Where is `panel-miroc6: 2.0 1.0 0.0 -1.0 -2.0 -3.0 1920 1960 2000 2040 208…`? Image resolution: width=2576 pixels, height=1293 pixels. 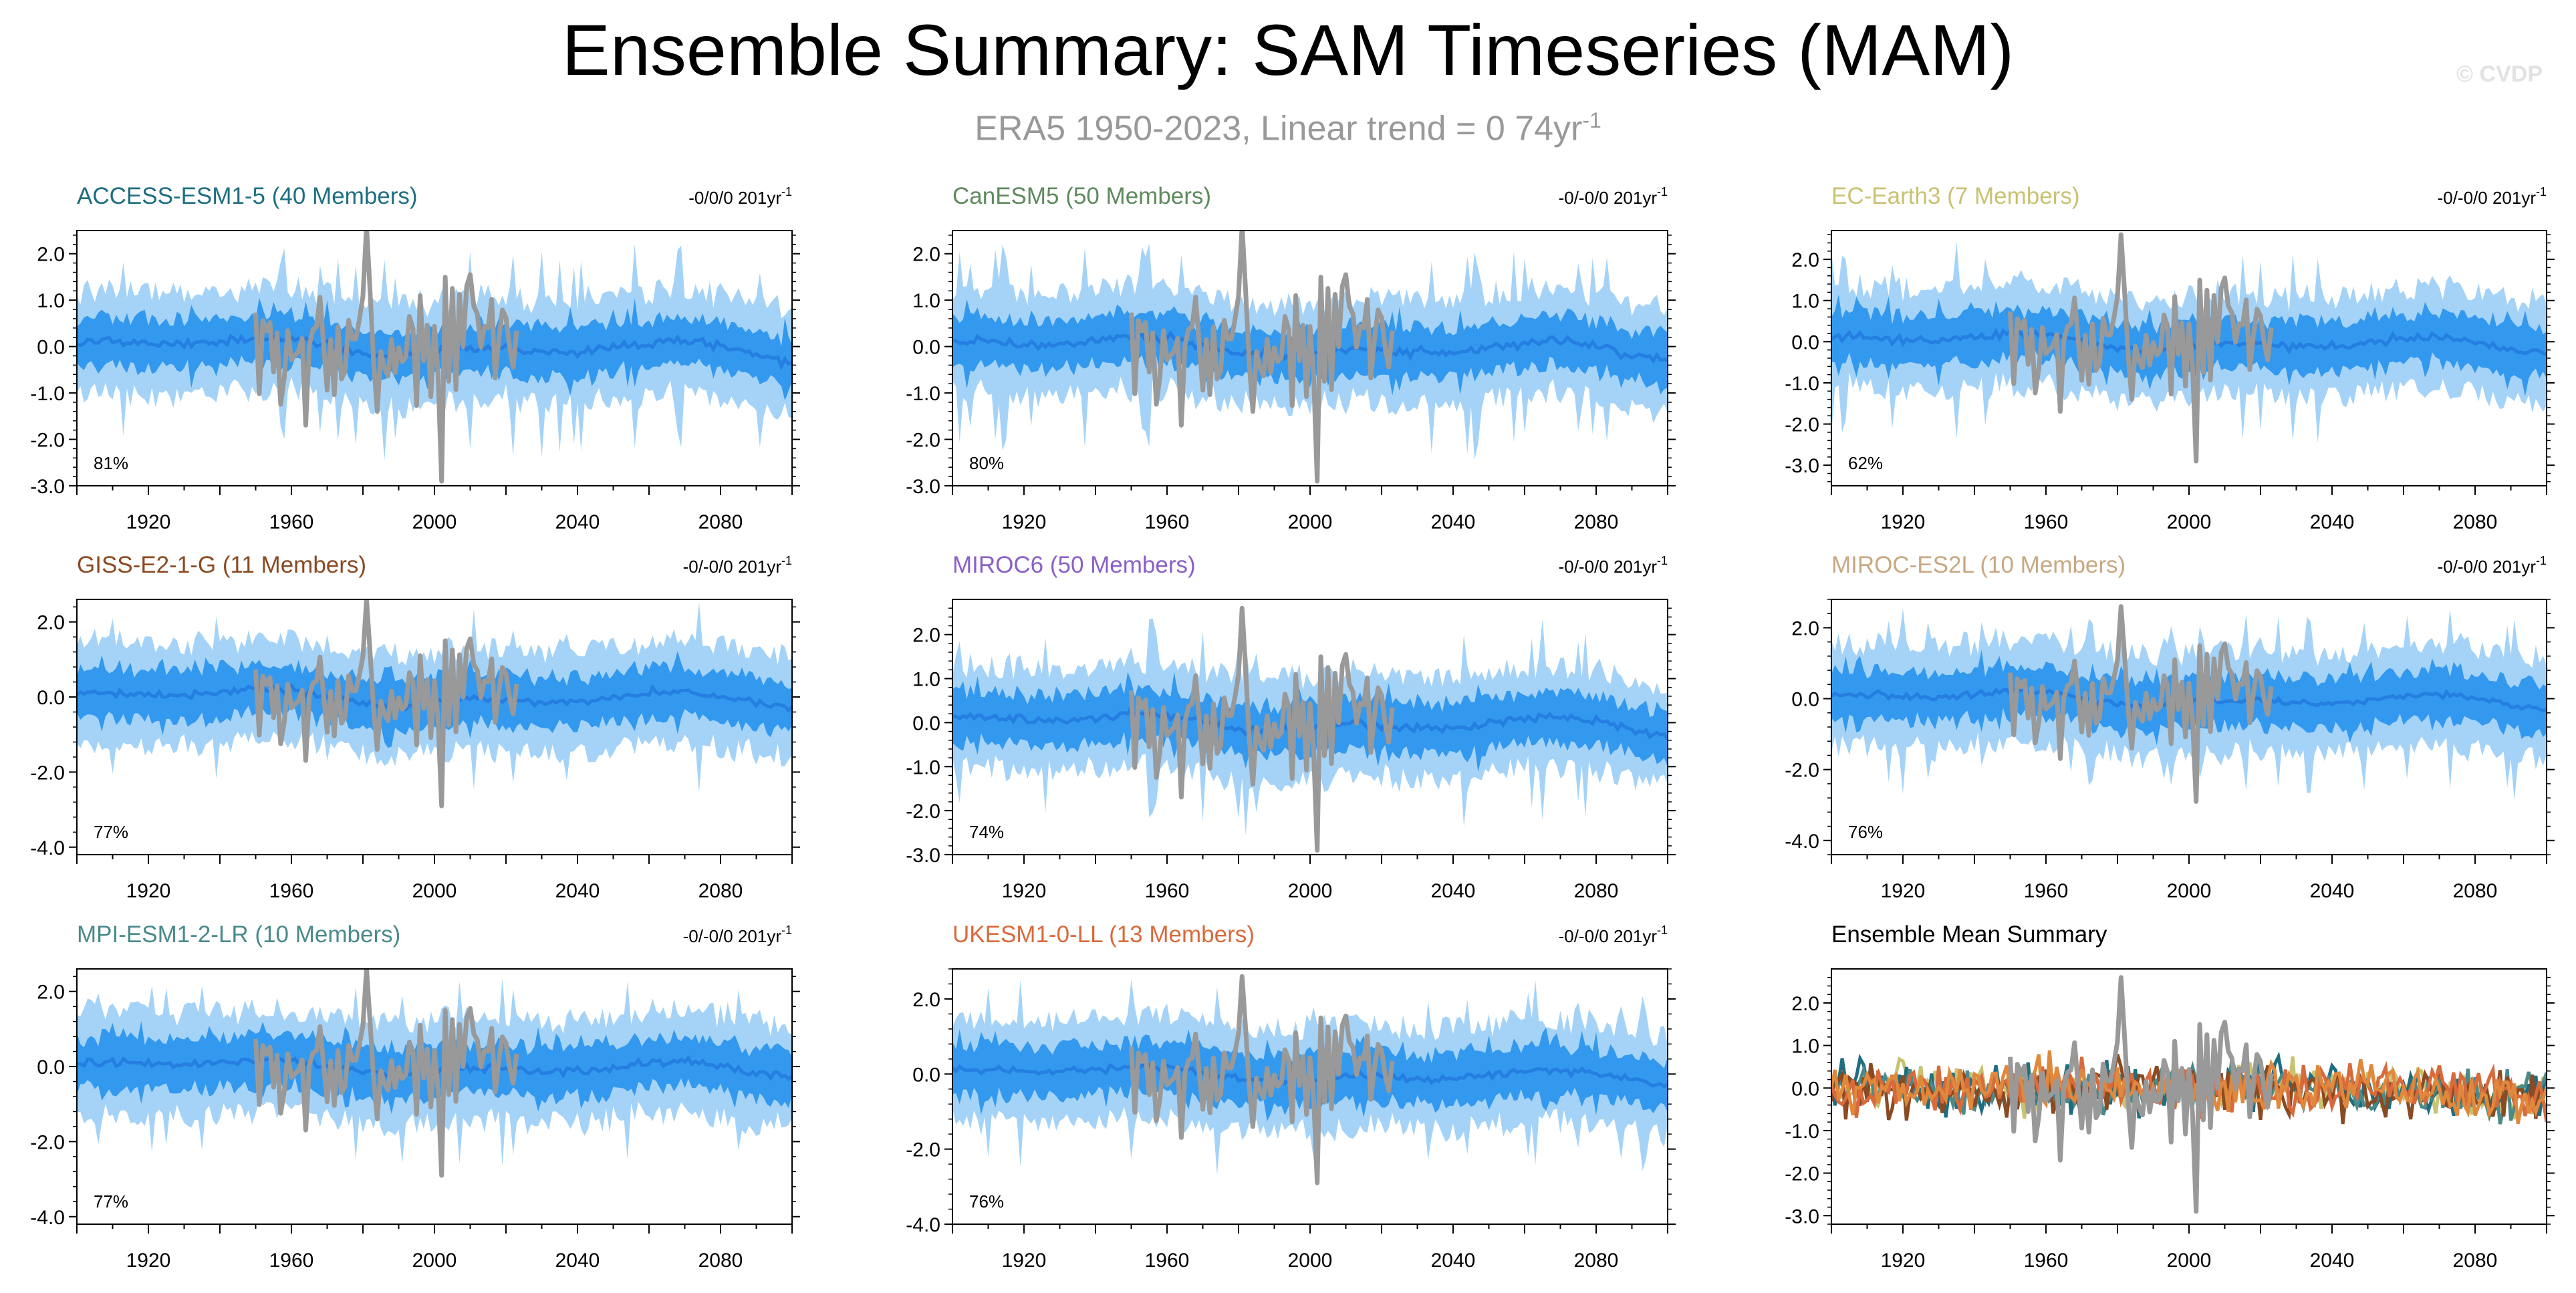
panel-miroc6: 2.0 1.0 0.0 -1.0 -2.0 -3.0 1920 1960 2000 2040 208… is located at coordinates (1291, 727).